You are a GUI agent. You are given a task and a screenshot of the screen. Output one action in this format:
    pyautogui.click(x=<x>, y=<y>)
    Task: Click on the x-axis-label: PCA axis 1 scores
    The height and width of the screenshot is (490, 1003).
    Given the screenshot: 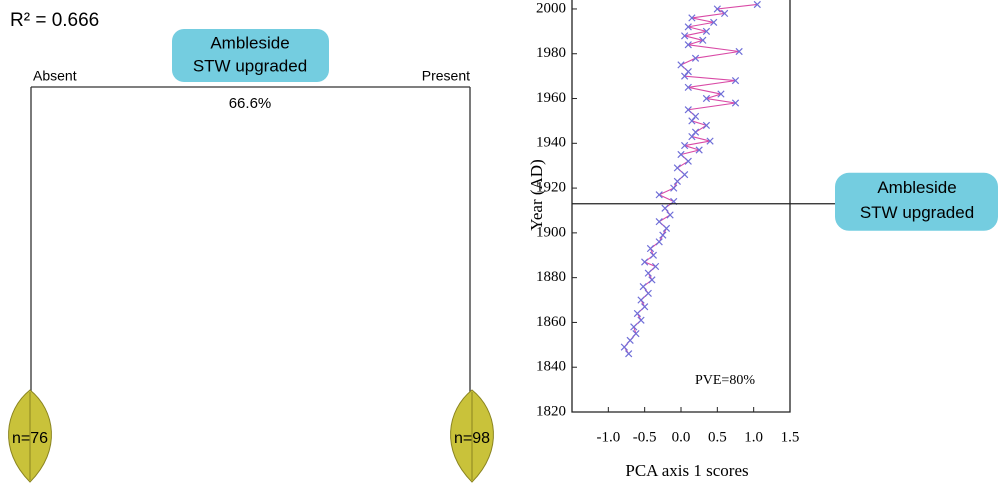 What is the action you would take?
    pyautogui.click(x=686, y=470)
    